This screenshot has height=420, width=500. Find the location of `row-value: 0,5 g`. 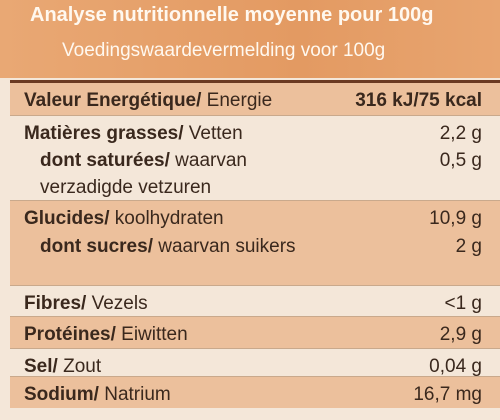

row-value: 0,5 g is located at coordinates (460, 160).